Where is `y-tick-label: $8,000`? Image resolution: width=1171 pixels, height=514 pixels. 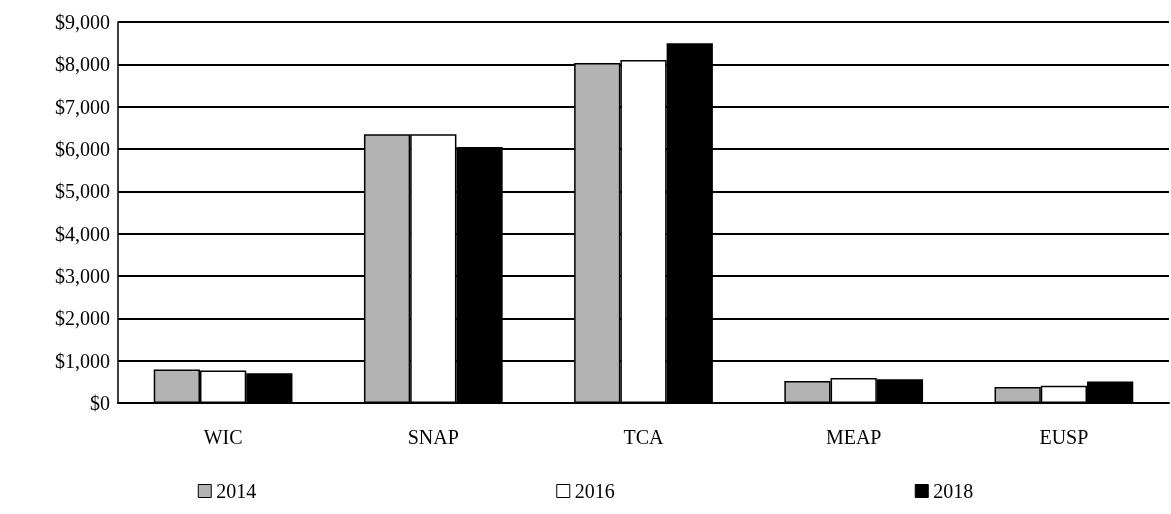
y-tick-label: $8,000 is located at coordinates (82, 64).